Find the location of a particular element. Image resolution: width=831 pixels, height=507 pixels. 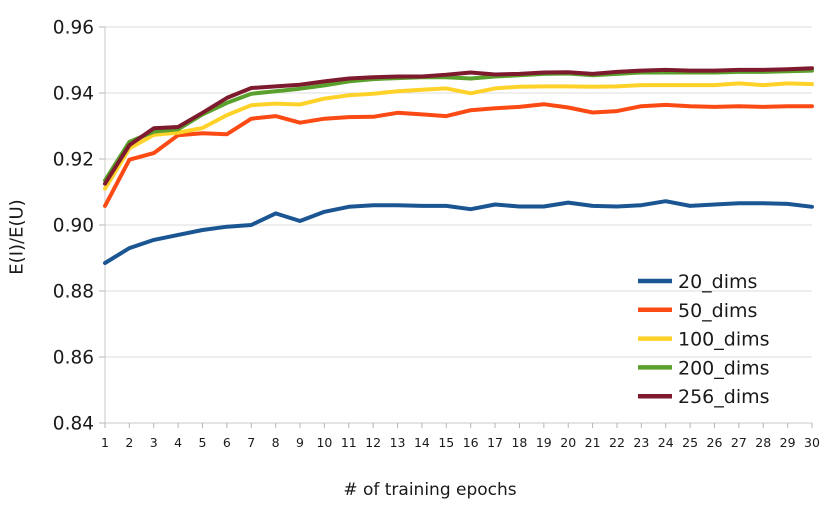

x-tick-label: 7 is located at coordinates (251, 442).